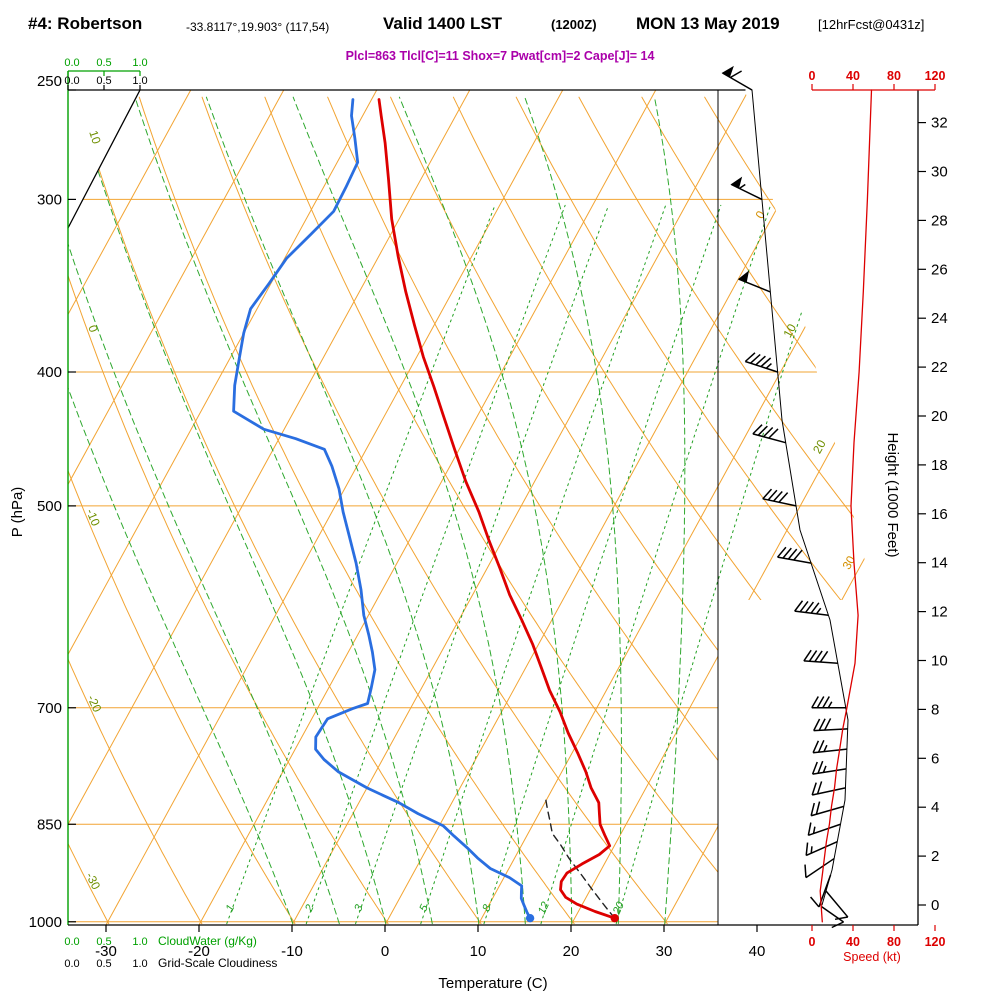 The image size is (1000, 1000). What do you see at coordinates (207, 941) in the screenshot?
I see `cloudwater-axis-title: CloudWater (g/Kg)` at bounding box center [207, 941].